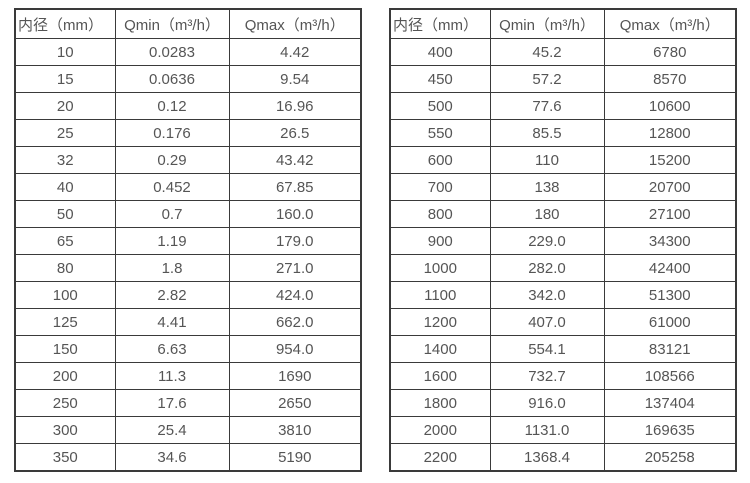  I want to click on table-cell: 300, so click(65, 430).